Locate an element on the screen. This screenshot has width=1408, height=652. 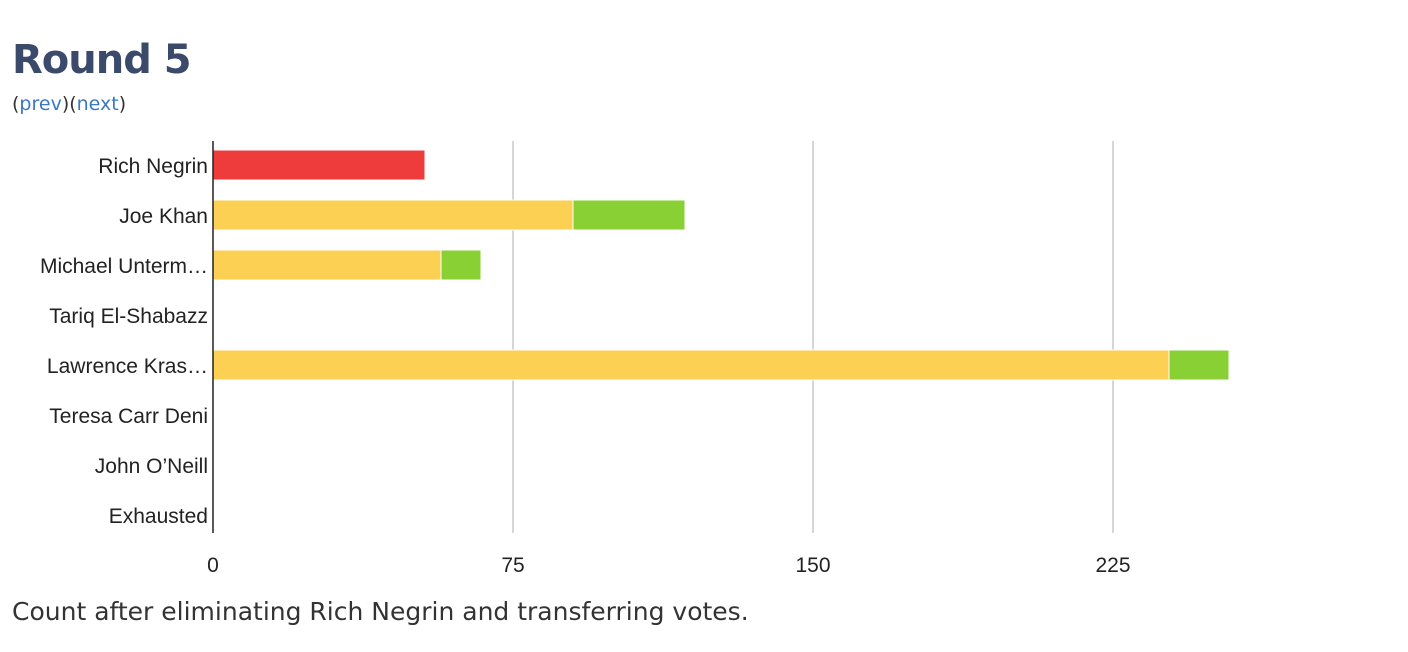
category-label-6: John O’Neill is located at coordinates (151, 466).